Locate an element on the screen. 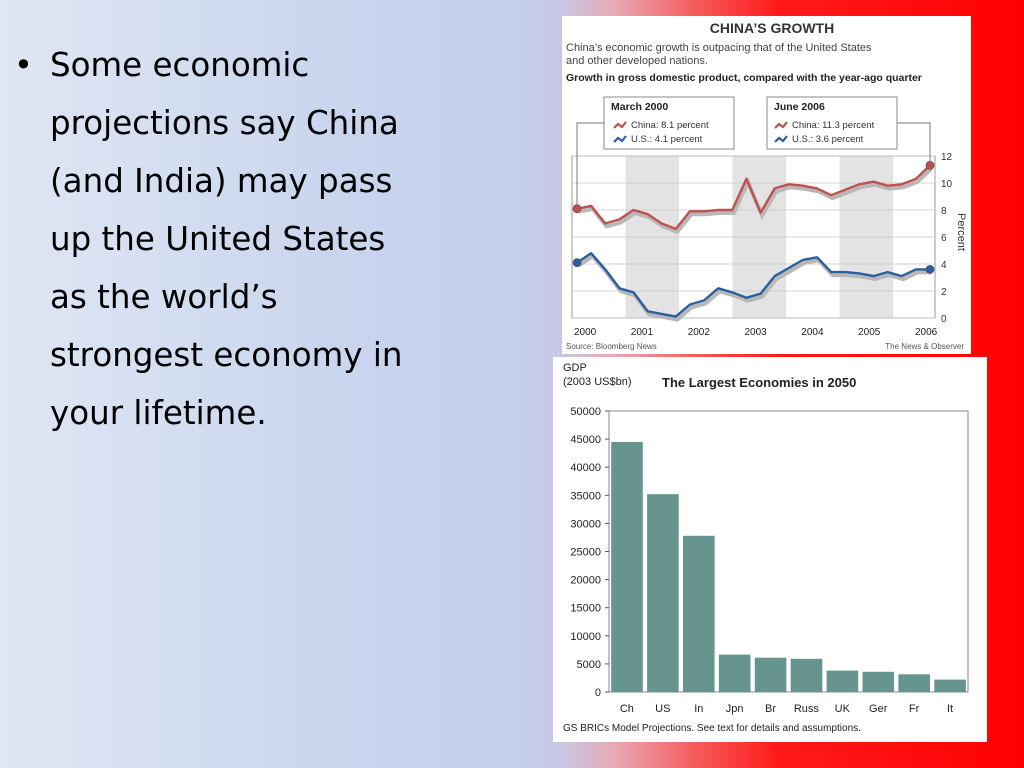 The height and width of the screenshot is (768, 1024). x-tick-label: Russ is located at coordinates (807, 709).